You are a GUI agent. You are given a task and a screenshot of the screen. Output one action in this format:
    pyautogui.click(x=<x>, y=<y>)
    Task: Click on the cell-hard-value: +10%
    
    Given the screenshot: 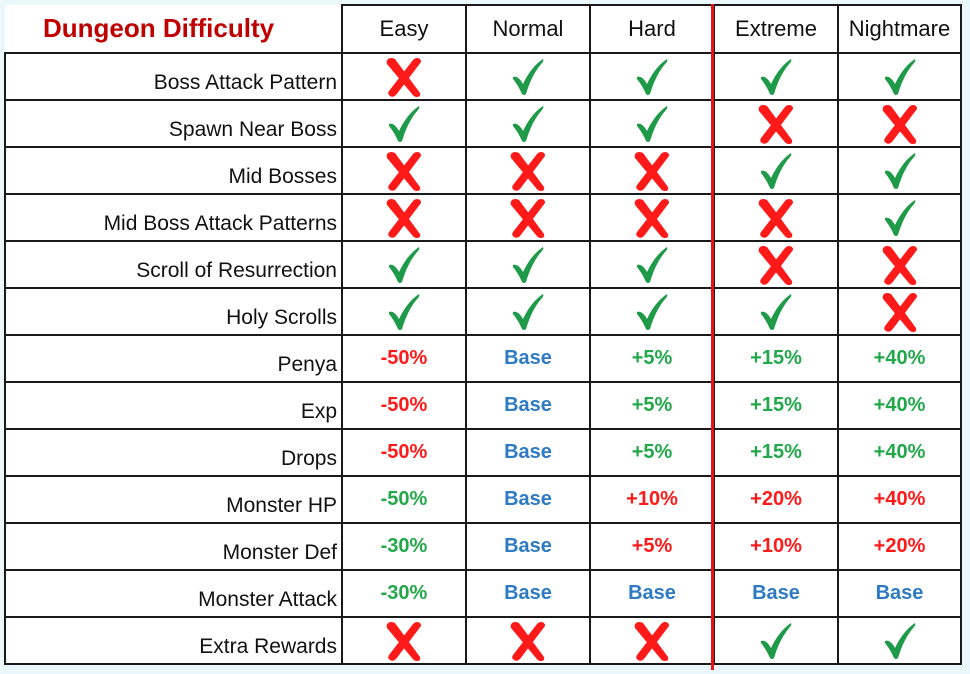 What is the action you would take?
    pyautogui.click(x=652, y=499)
    